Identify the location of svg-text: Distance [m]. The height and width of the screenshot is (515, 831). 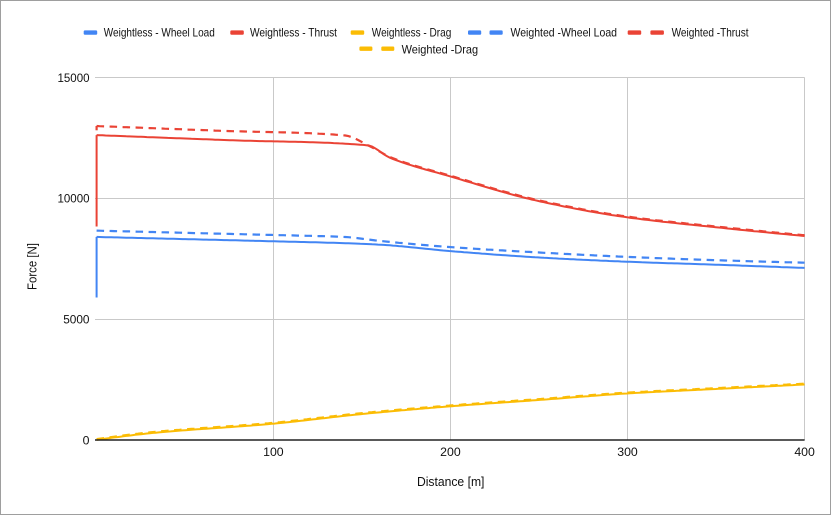
(451, 481).